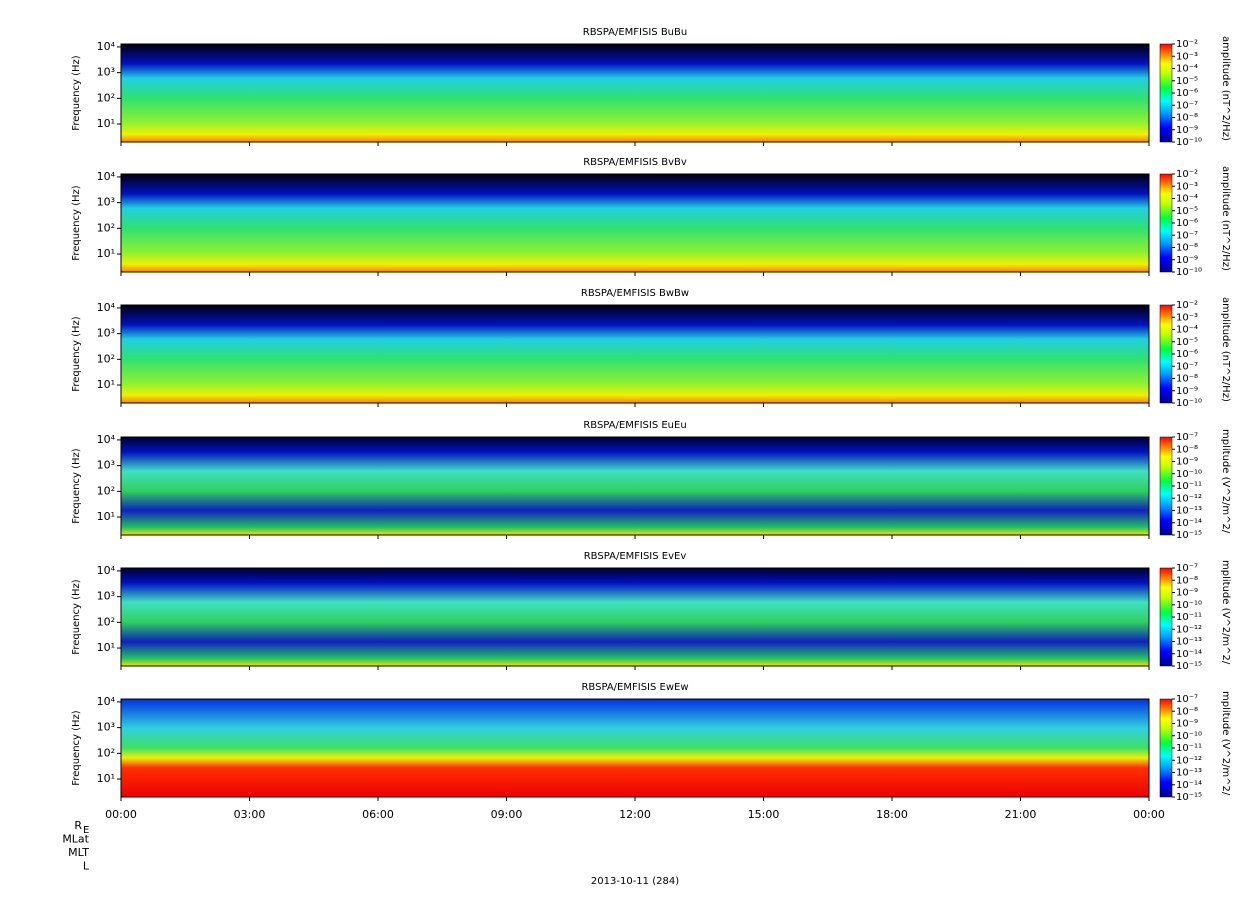 The image size is (1248, 899). I want to click on x-tick-label: 06:00, so click(378, 814).